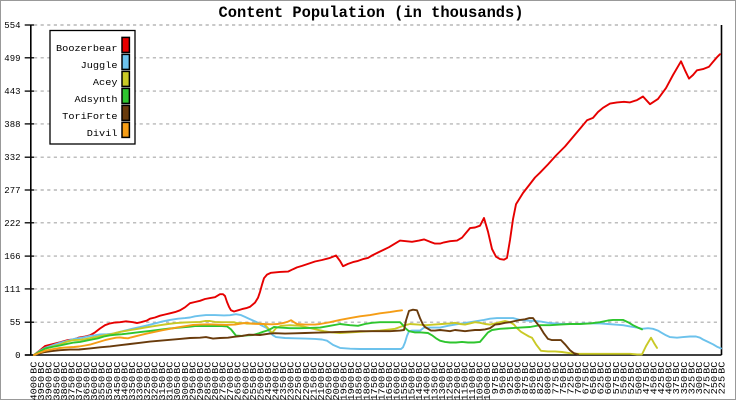  Describe the element at coordinates (12, 92) in the screenshot. I see `svg-text: 443` at that location.